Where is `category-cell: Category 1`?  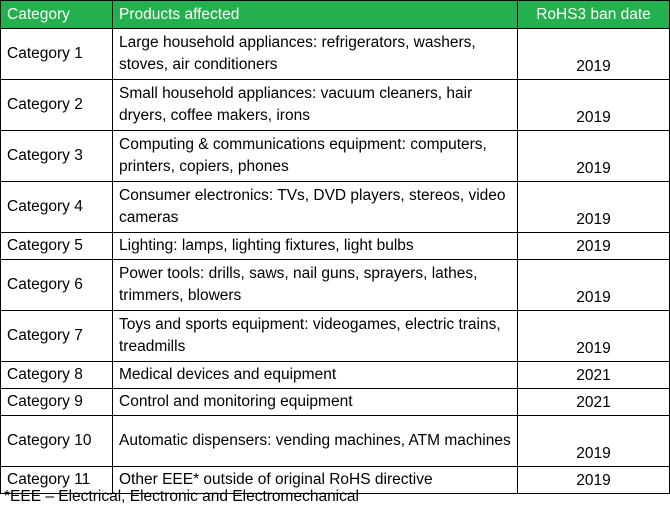 category-cell: Category 1 is located at coordinates (56, 54).